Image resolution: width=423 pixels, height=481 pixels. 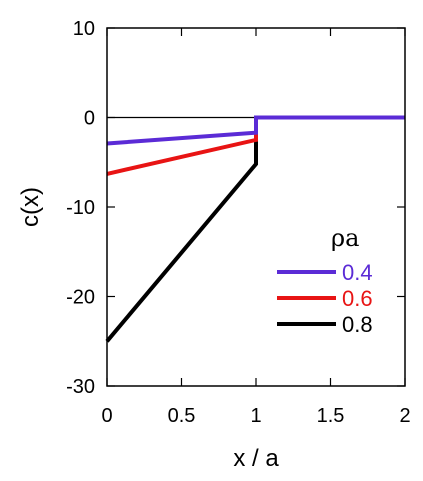 I want to click on x-tick-label: 1, so click(x=255, y=416).